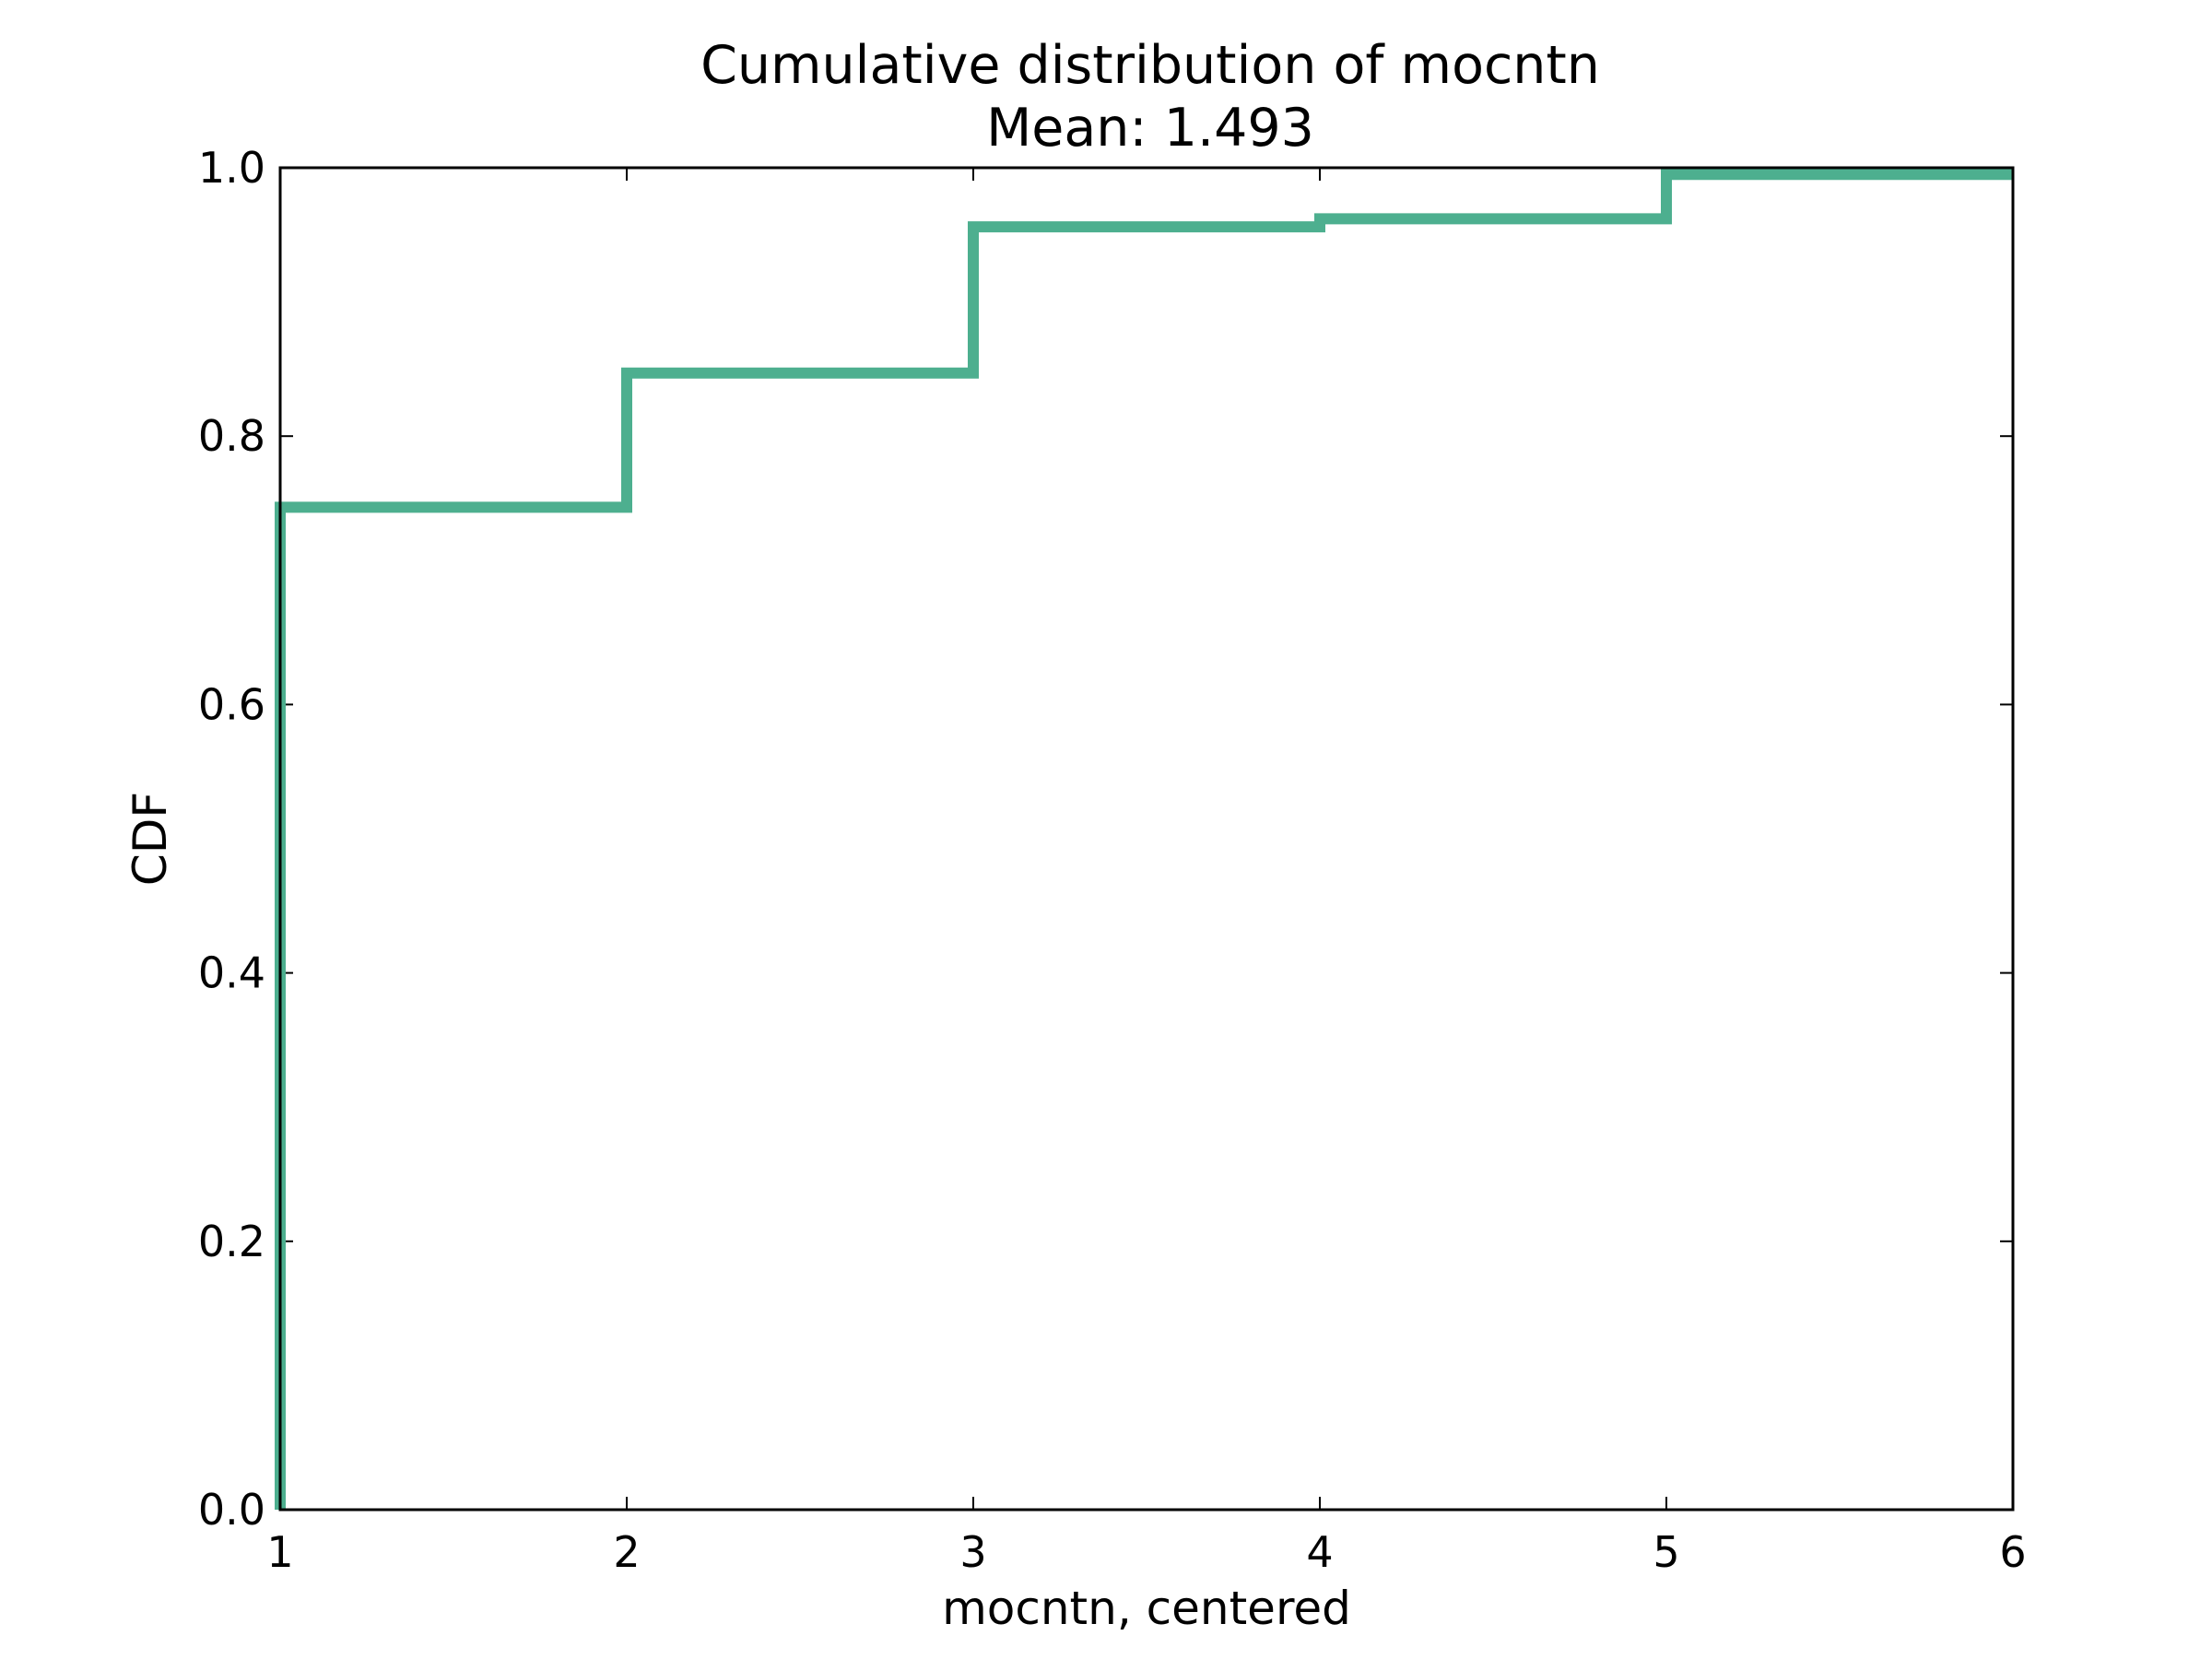 Image resolution: width=2212 pixels, height=1659 pixels. What do you see at coordinates (1146, 1608) in the screenshot?
I see `x-axis-label: mocntn, centered` at bounding box center [1146, 1608].